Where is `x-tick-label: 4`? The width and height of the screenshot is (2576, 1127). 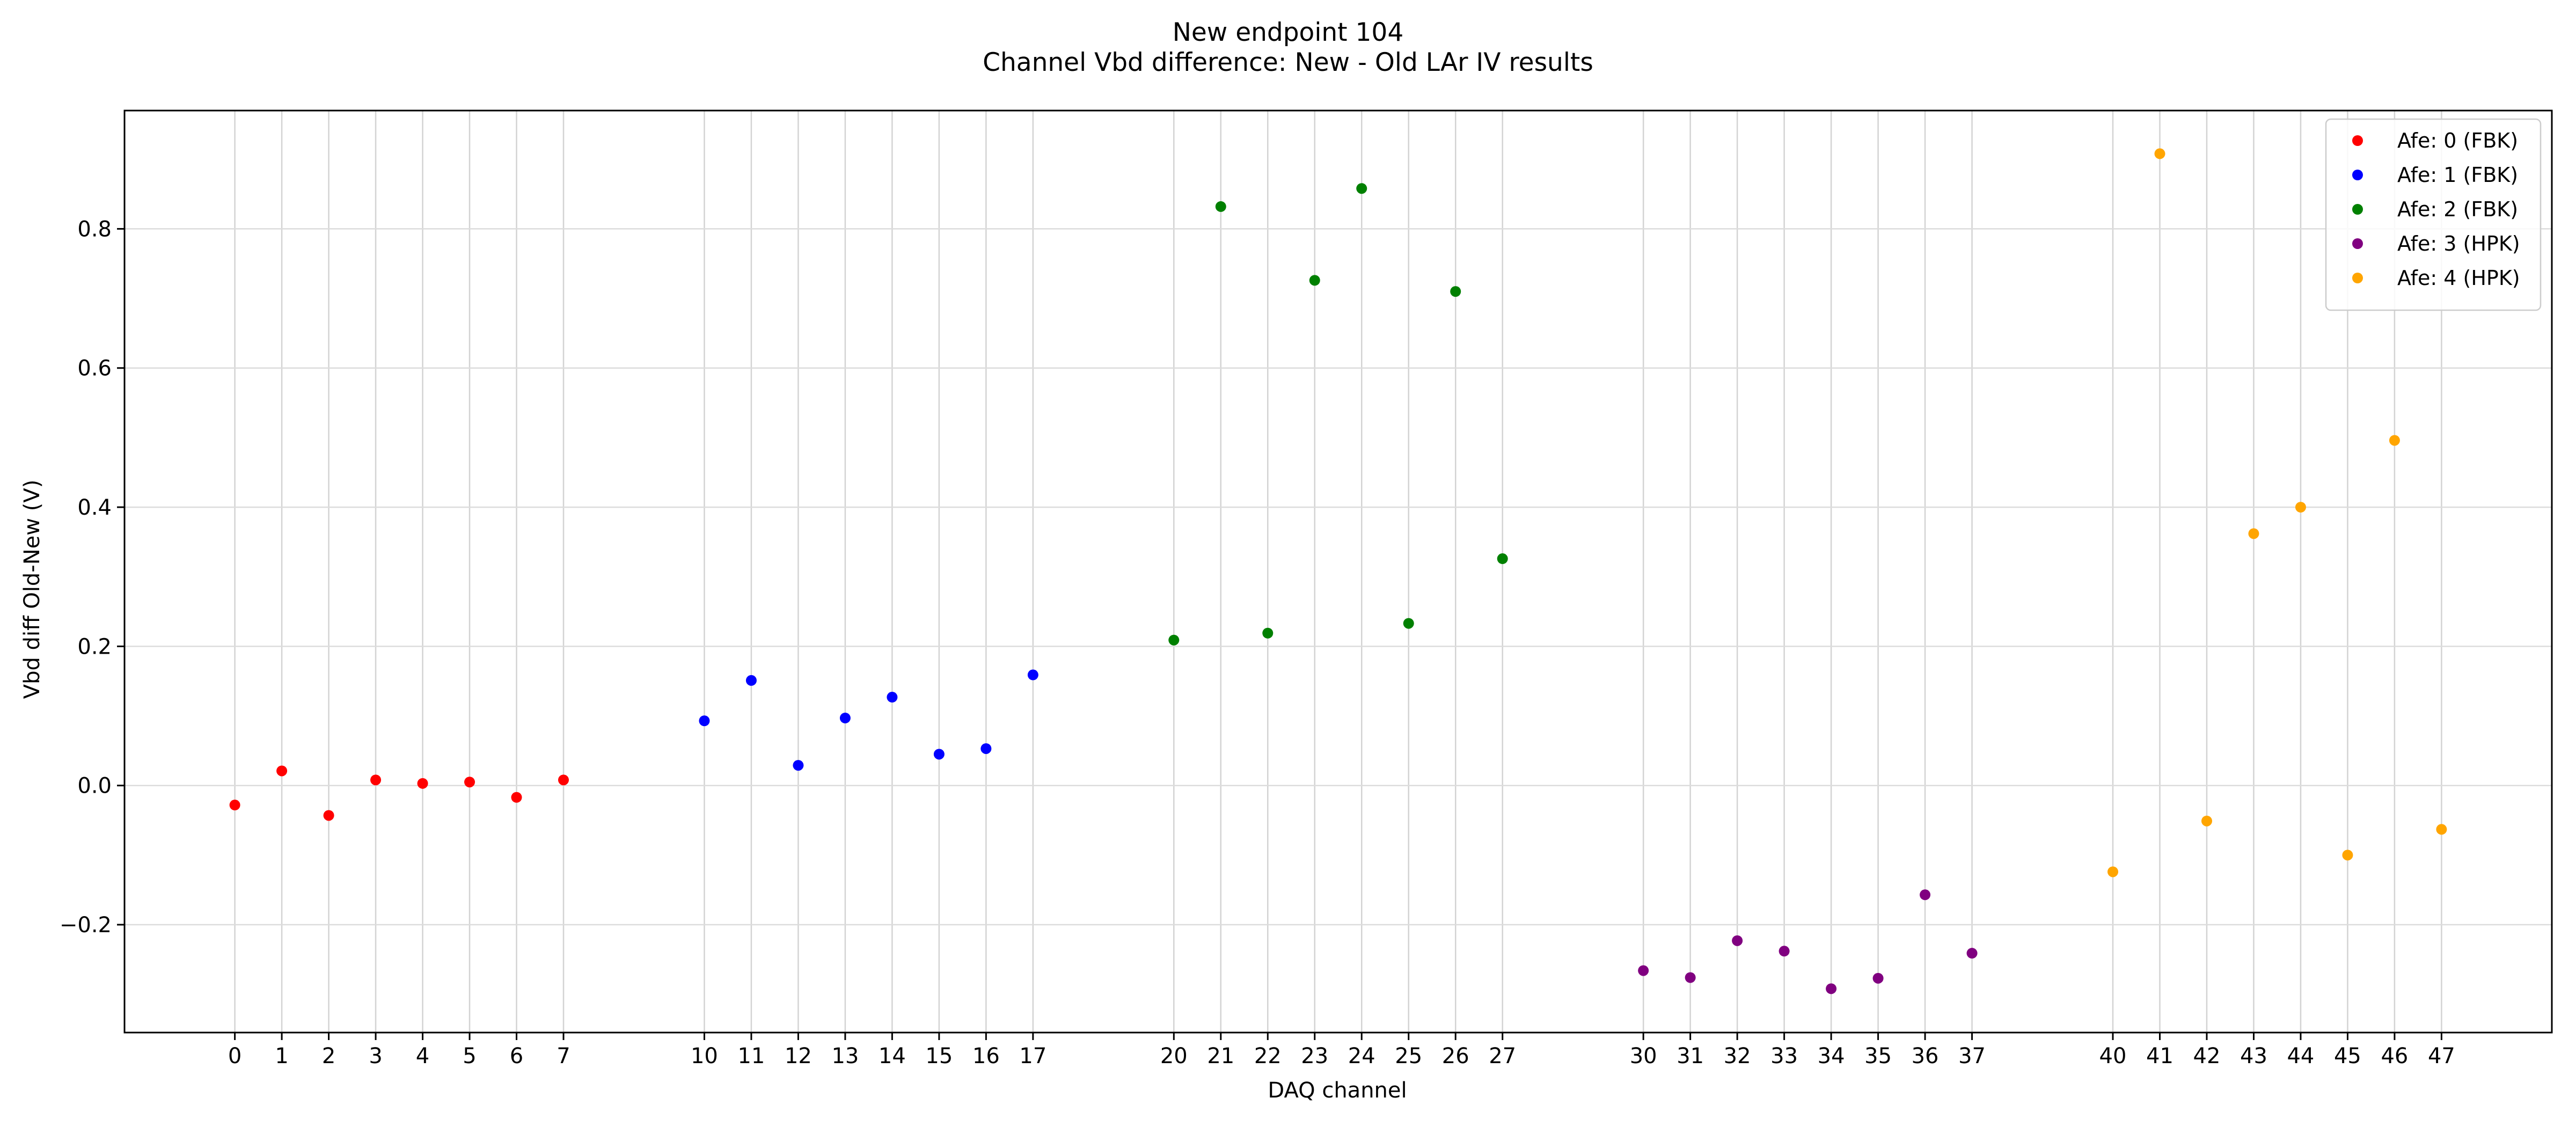 x-tick-label: 4 is located at coordinates (422, 1056).